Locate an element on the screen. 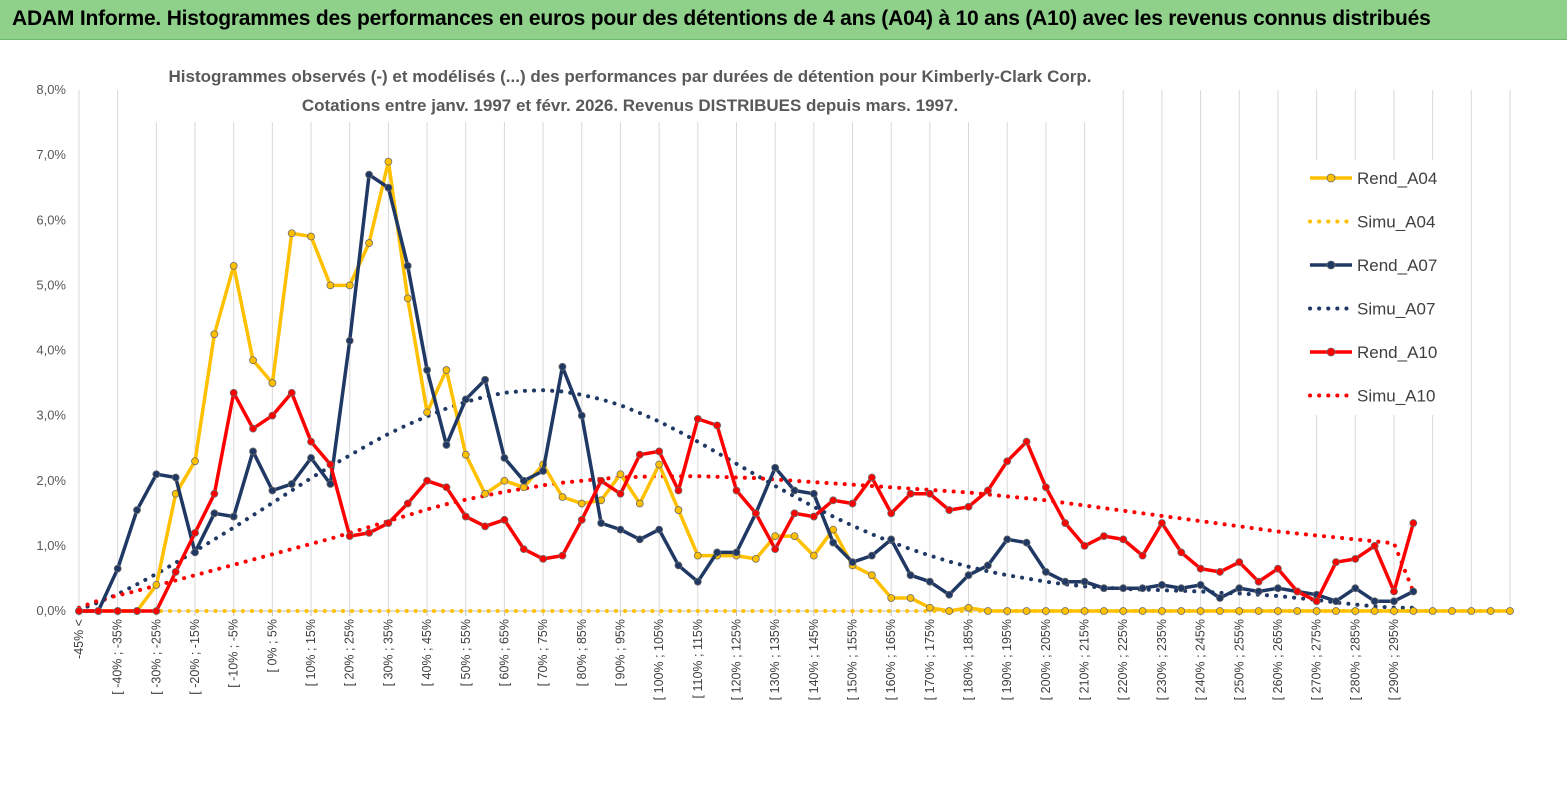 The height and width of the screenshot is (791, 1567). x-tick-label: [ -40% ; -35% is located at coordinates (118, 657).